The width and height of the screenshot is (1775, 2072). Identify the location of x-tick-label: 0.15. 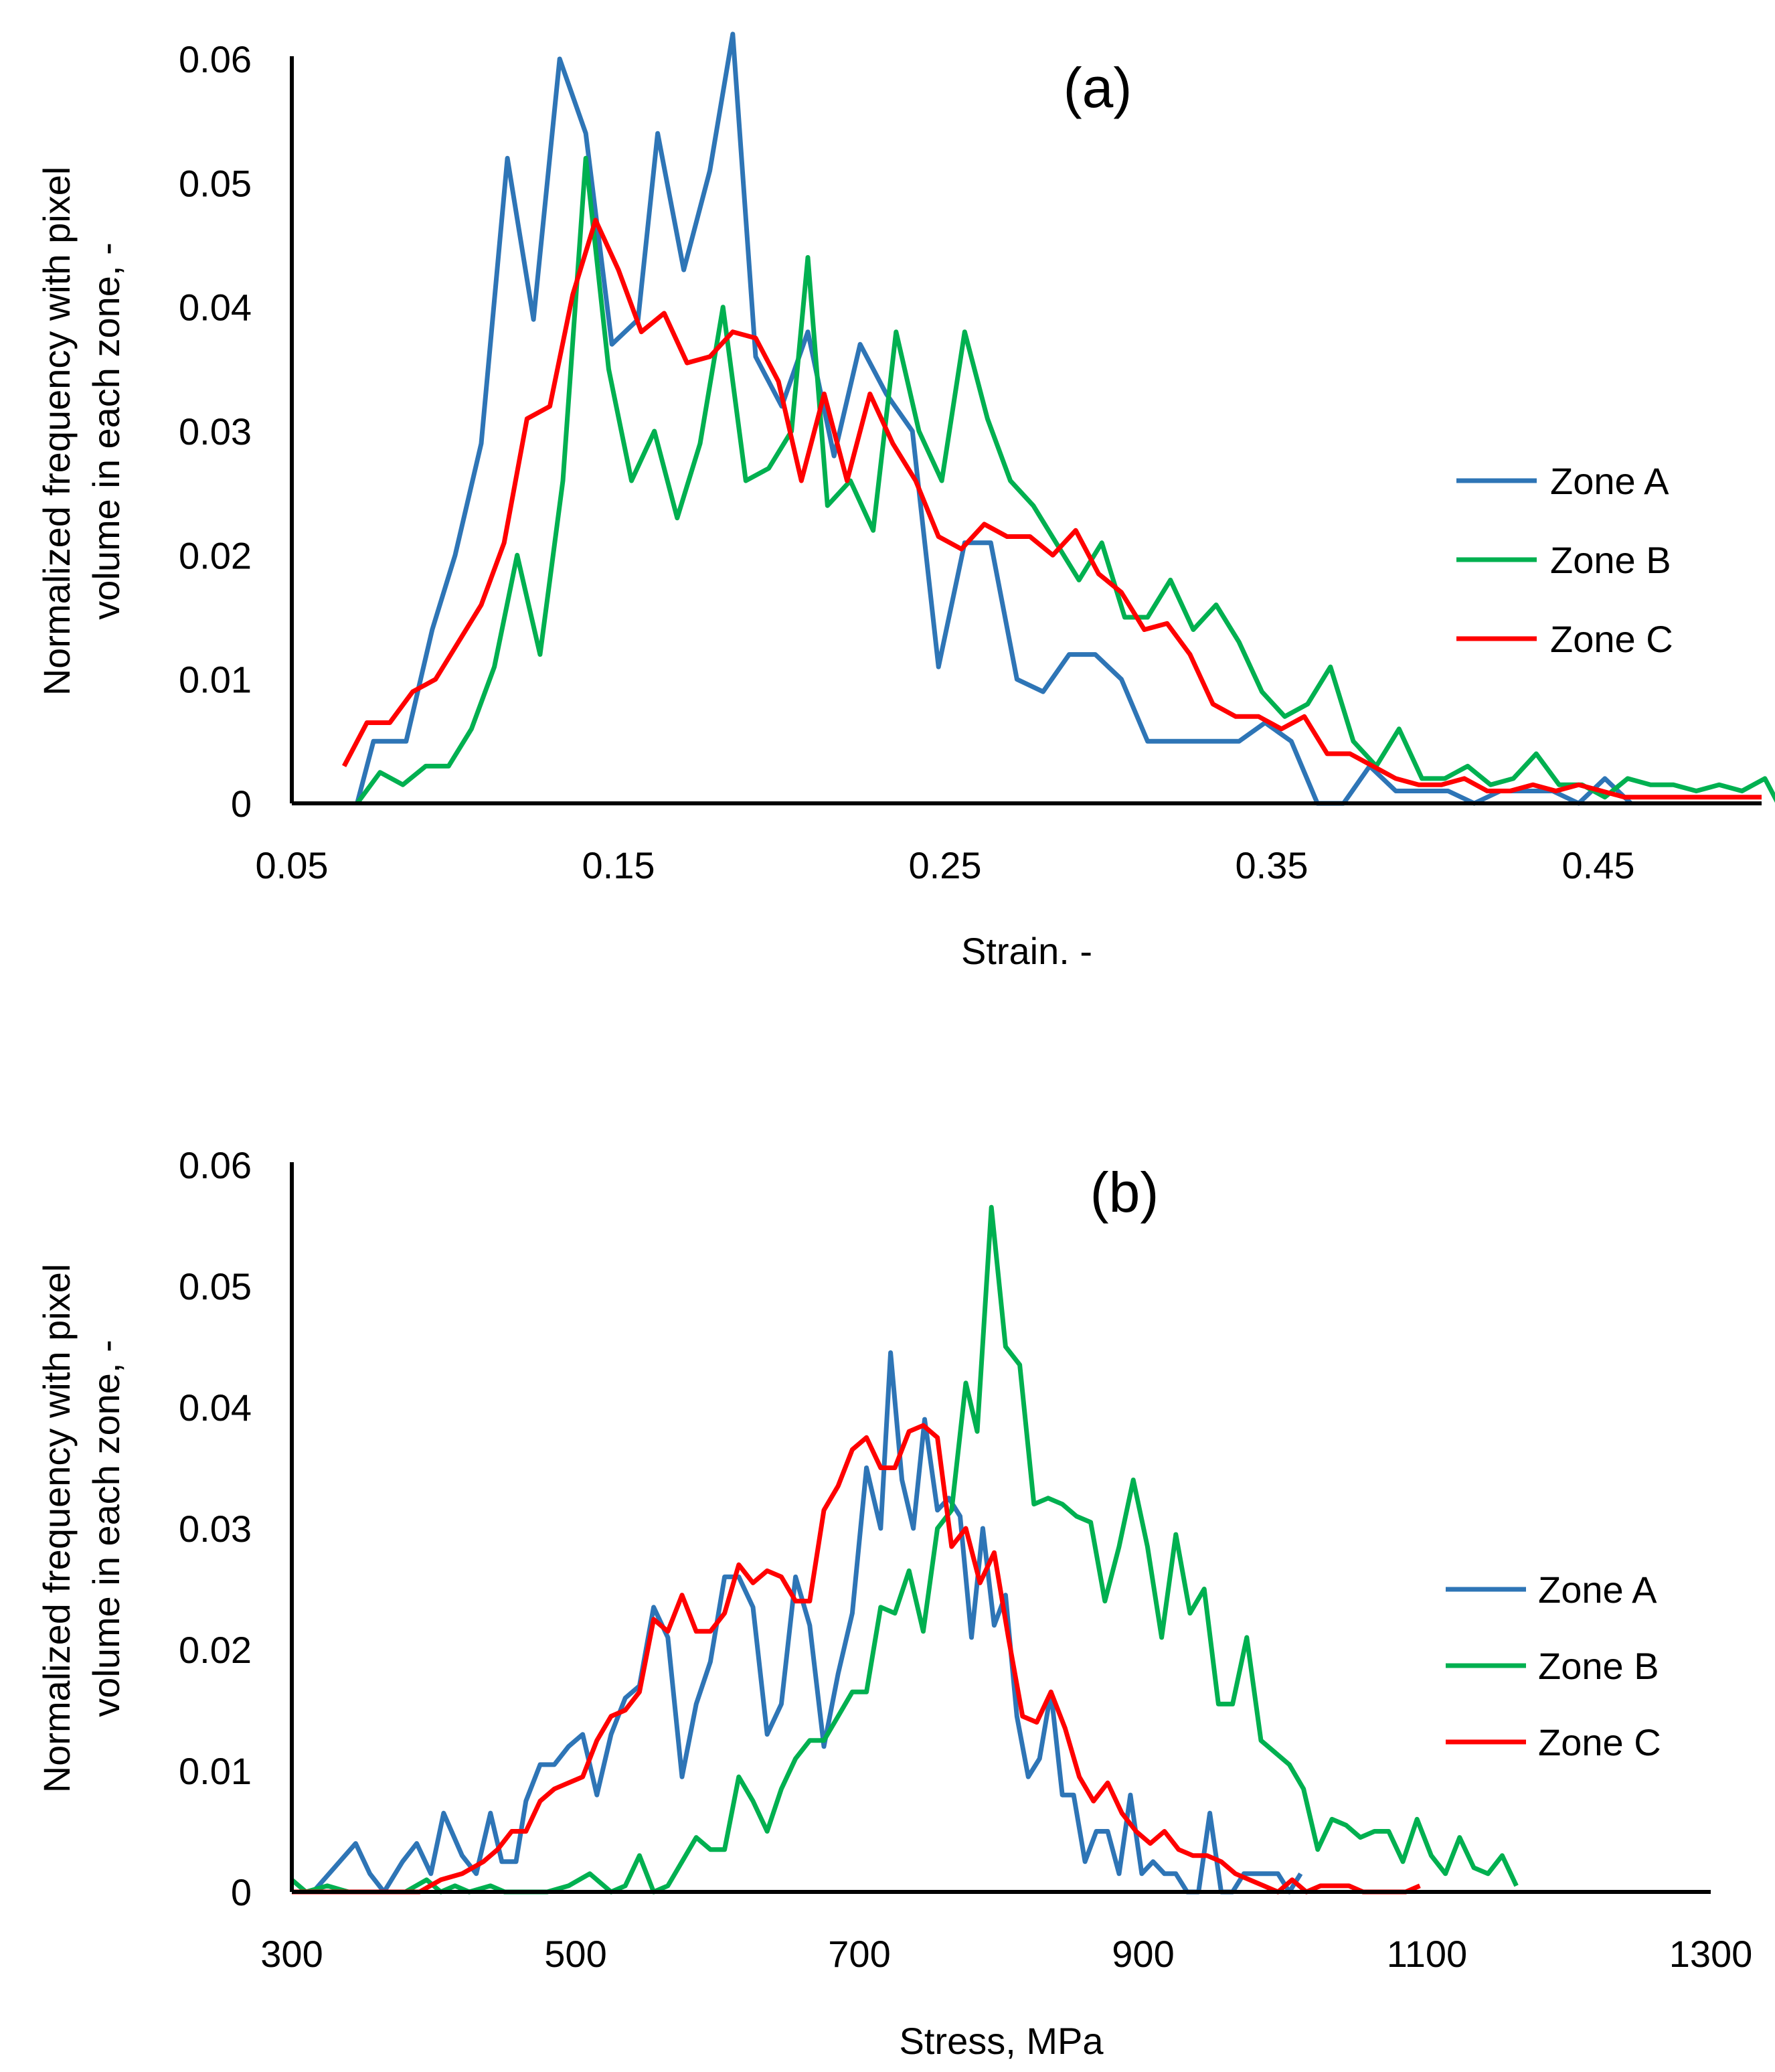
(618, 865).